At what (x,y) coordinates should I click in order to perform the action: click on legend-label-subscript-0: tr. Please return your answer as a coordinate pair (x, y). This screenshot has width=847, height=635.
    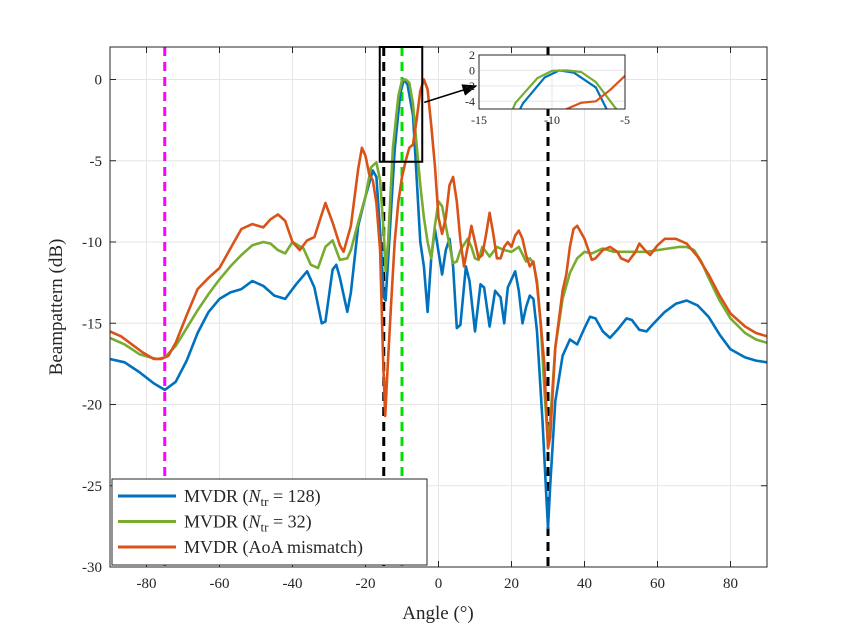
    Looking at the image, I should click on (265, 501).